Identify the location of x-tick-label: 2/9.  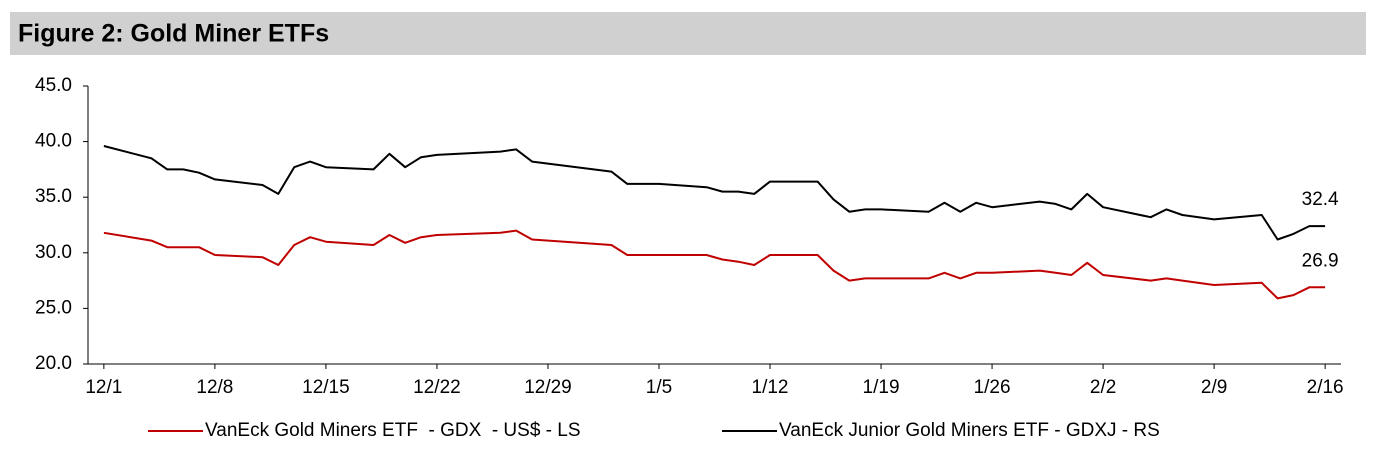
(1214, 387).